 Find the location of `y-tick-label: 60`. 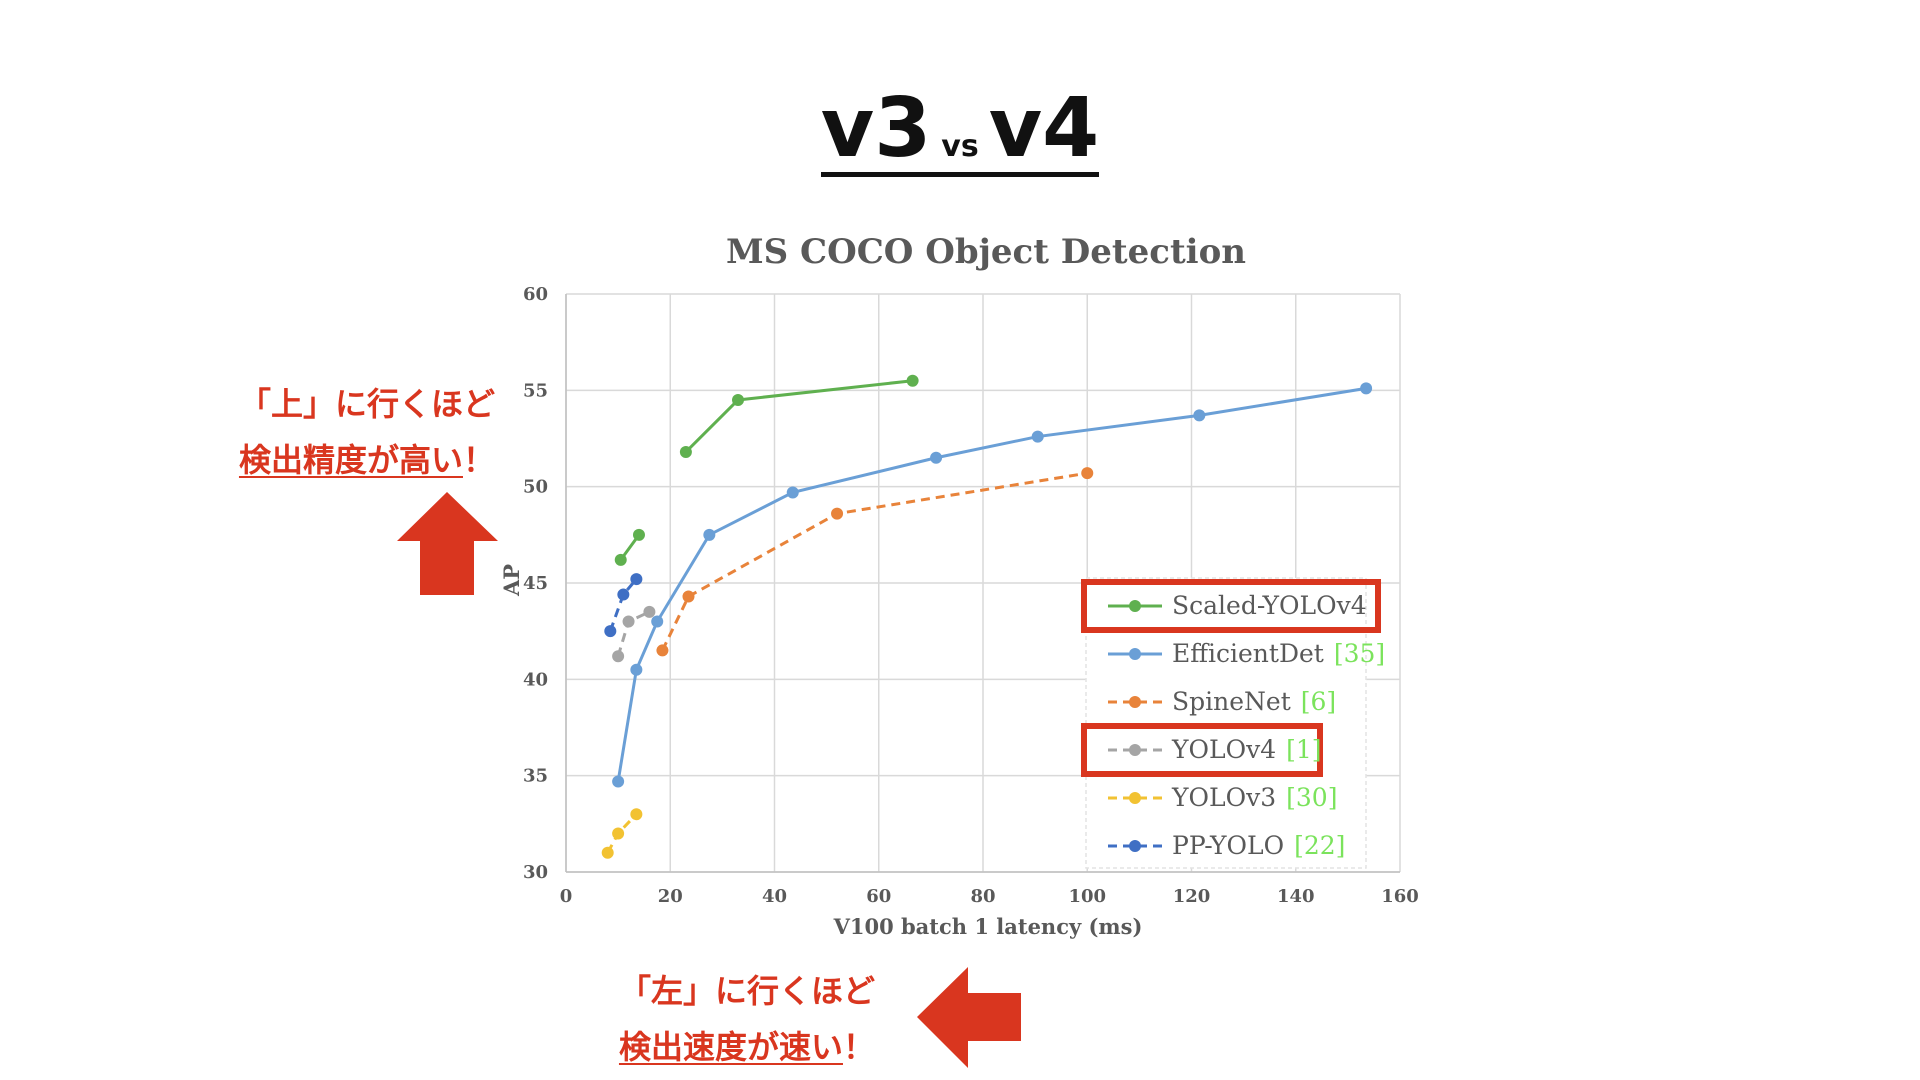

y-tick-label: 60 is located at coordinates (535, 294).